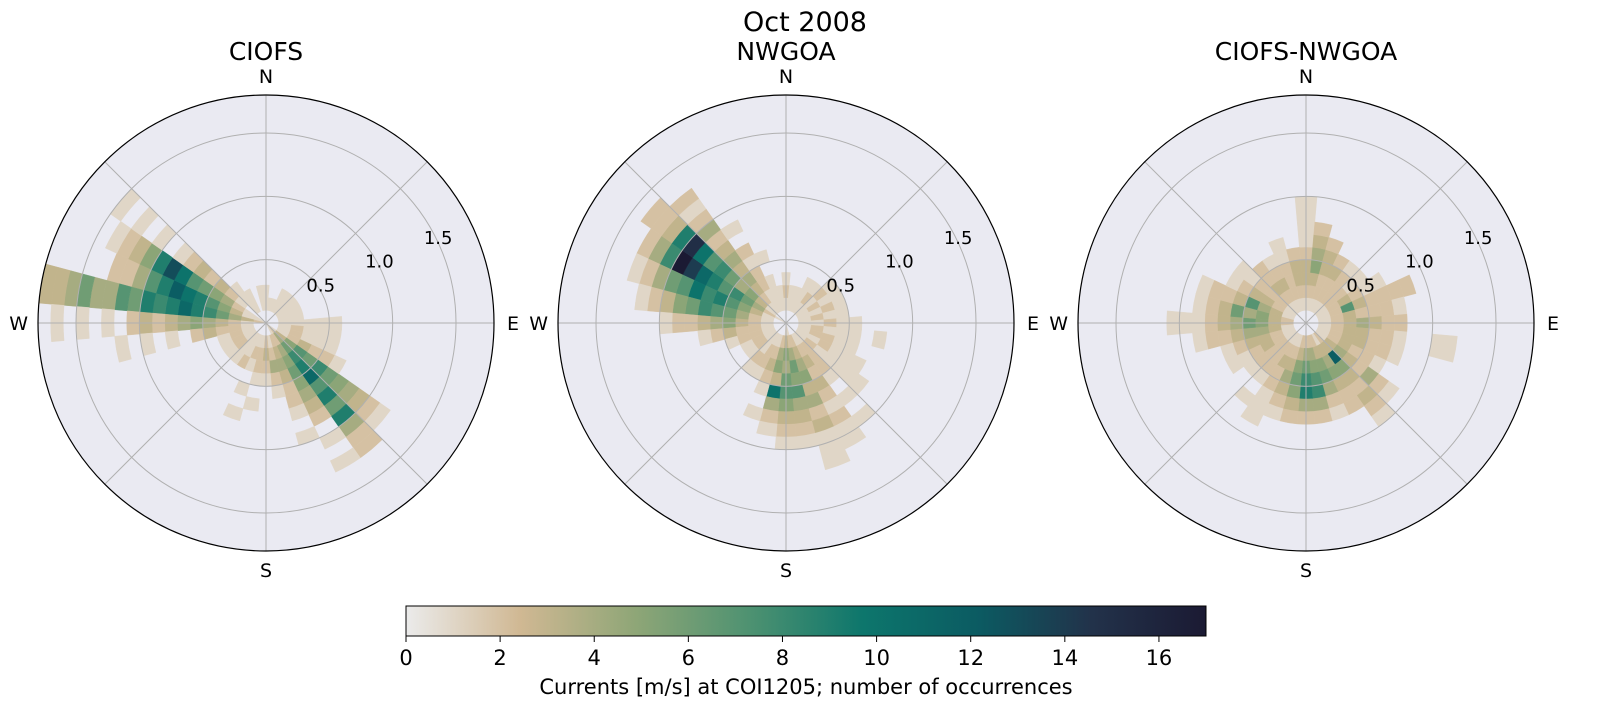 Image resolution: width=1611 pixels, height=724 pixels. I want to click on panel-title: CIOFS-NWGOA, so click(1306, 51).